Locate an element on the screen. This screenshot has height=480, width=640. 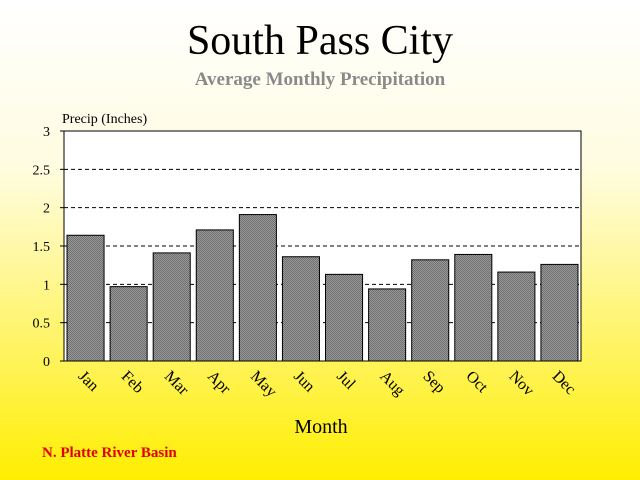
x-axis-label: Month is located at coordinates (320, 427).